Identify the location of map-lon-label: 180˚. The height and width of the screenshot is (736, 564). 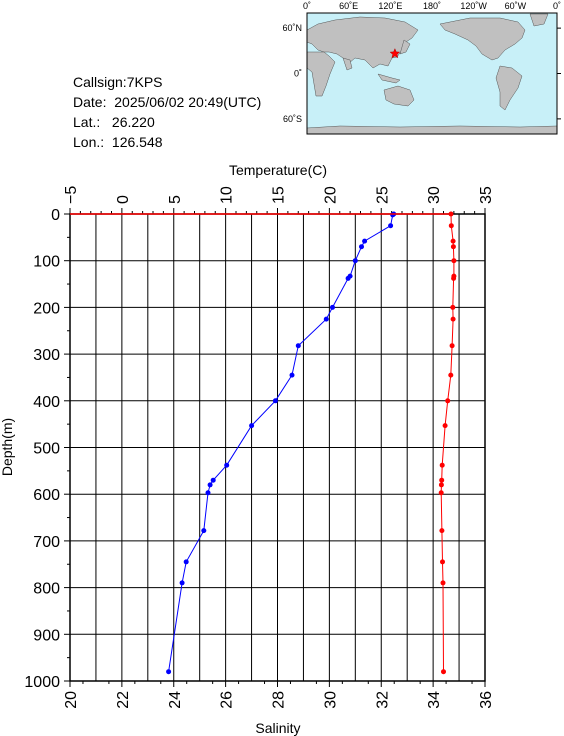
(432, 6).